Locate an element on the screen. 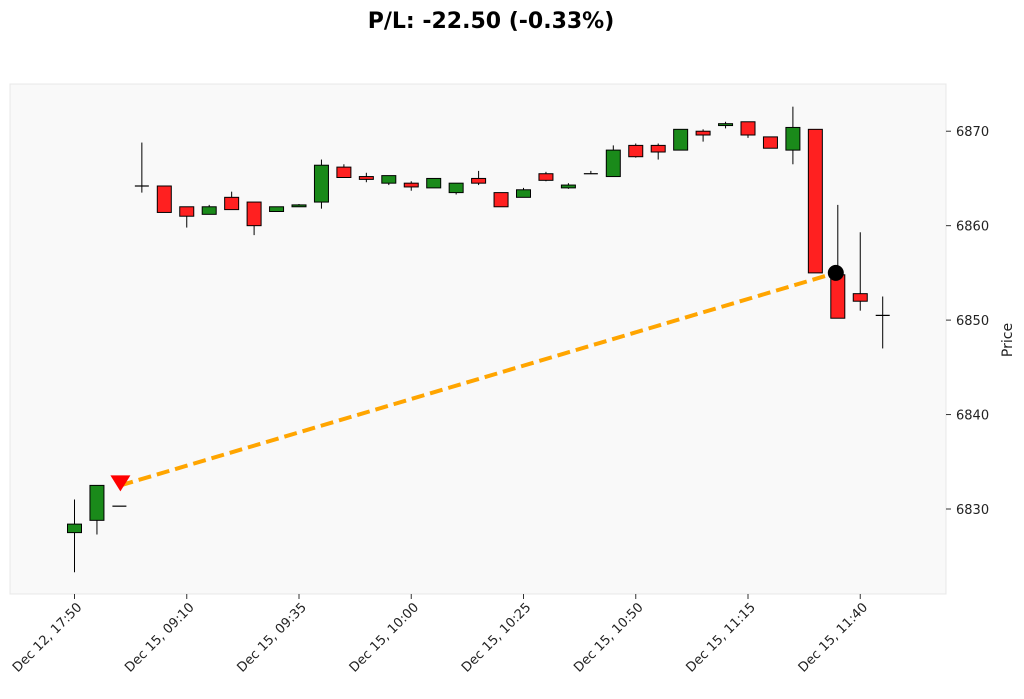 The width and height of the screenshot is (1024, 699). y-axis: 6830 6840 6850 6860 6870 is located at coordinates (967, 321).